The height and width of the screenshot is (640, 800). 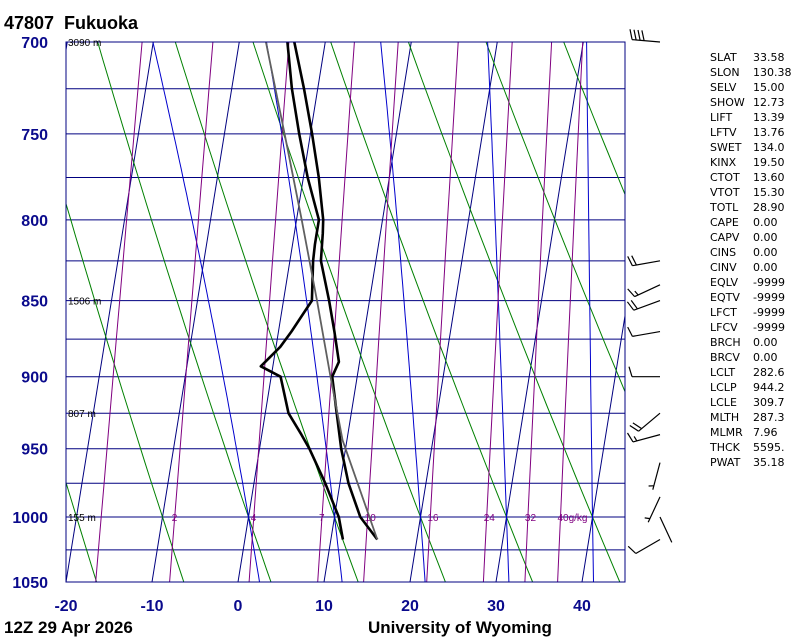 I want to click on index-name: MLTH, so click(x=724, y=417).